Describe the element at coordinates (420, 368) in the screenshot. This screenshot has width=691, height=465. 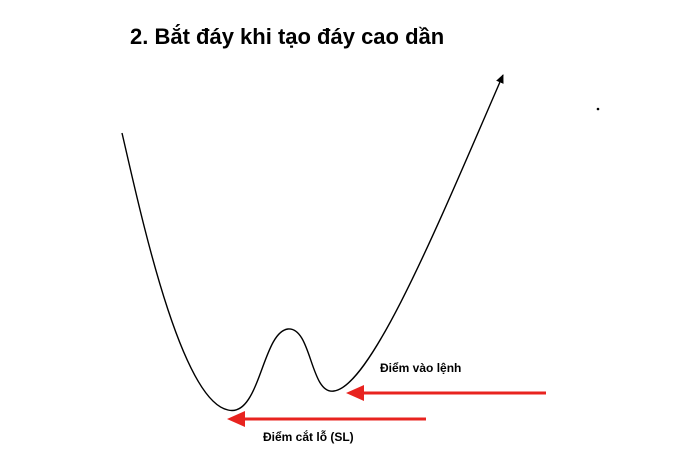
I see `entry-label: Điểm vào lệnh` at that location.